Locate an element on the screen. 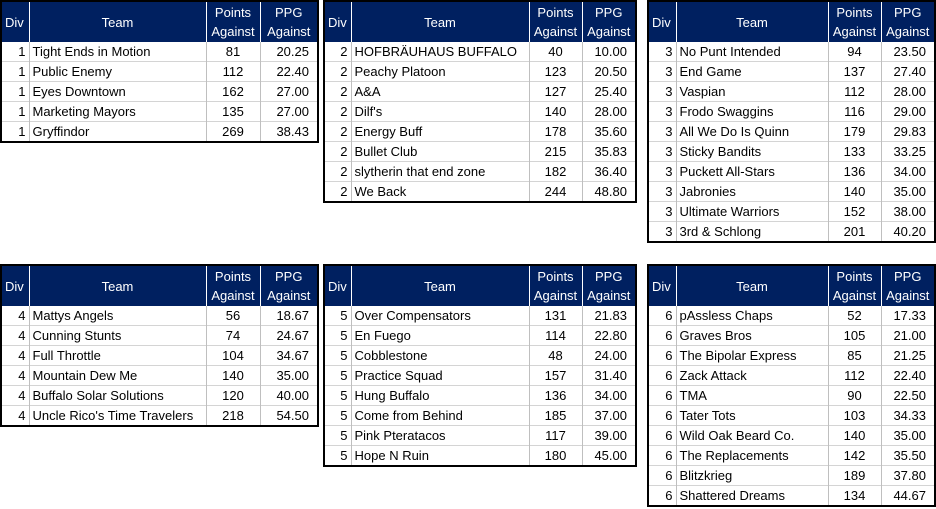 Image resolution: width=936 pixels, height=509 pixels. cell-points: 142 is located at coordinates (854, 455).